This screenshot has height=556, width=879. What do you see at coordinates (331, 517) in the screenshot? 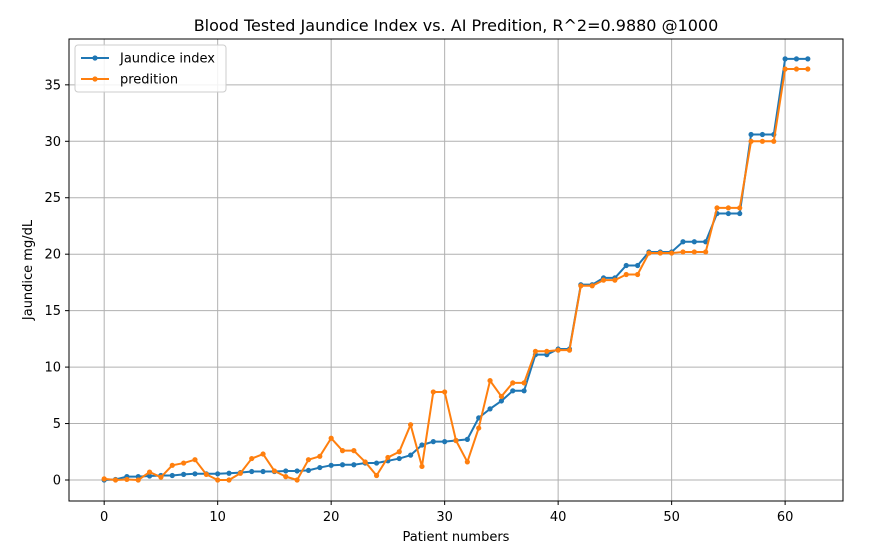
I see `x-tick-label: 20` at bounding box center [331, 517].